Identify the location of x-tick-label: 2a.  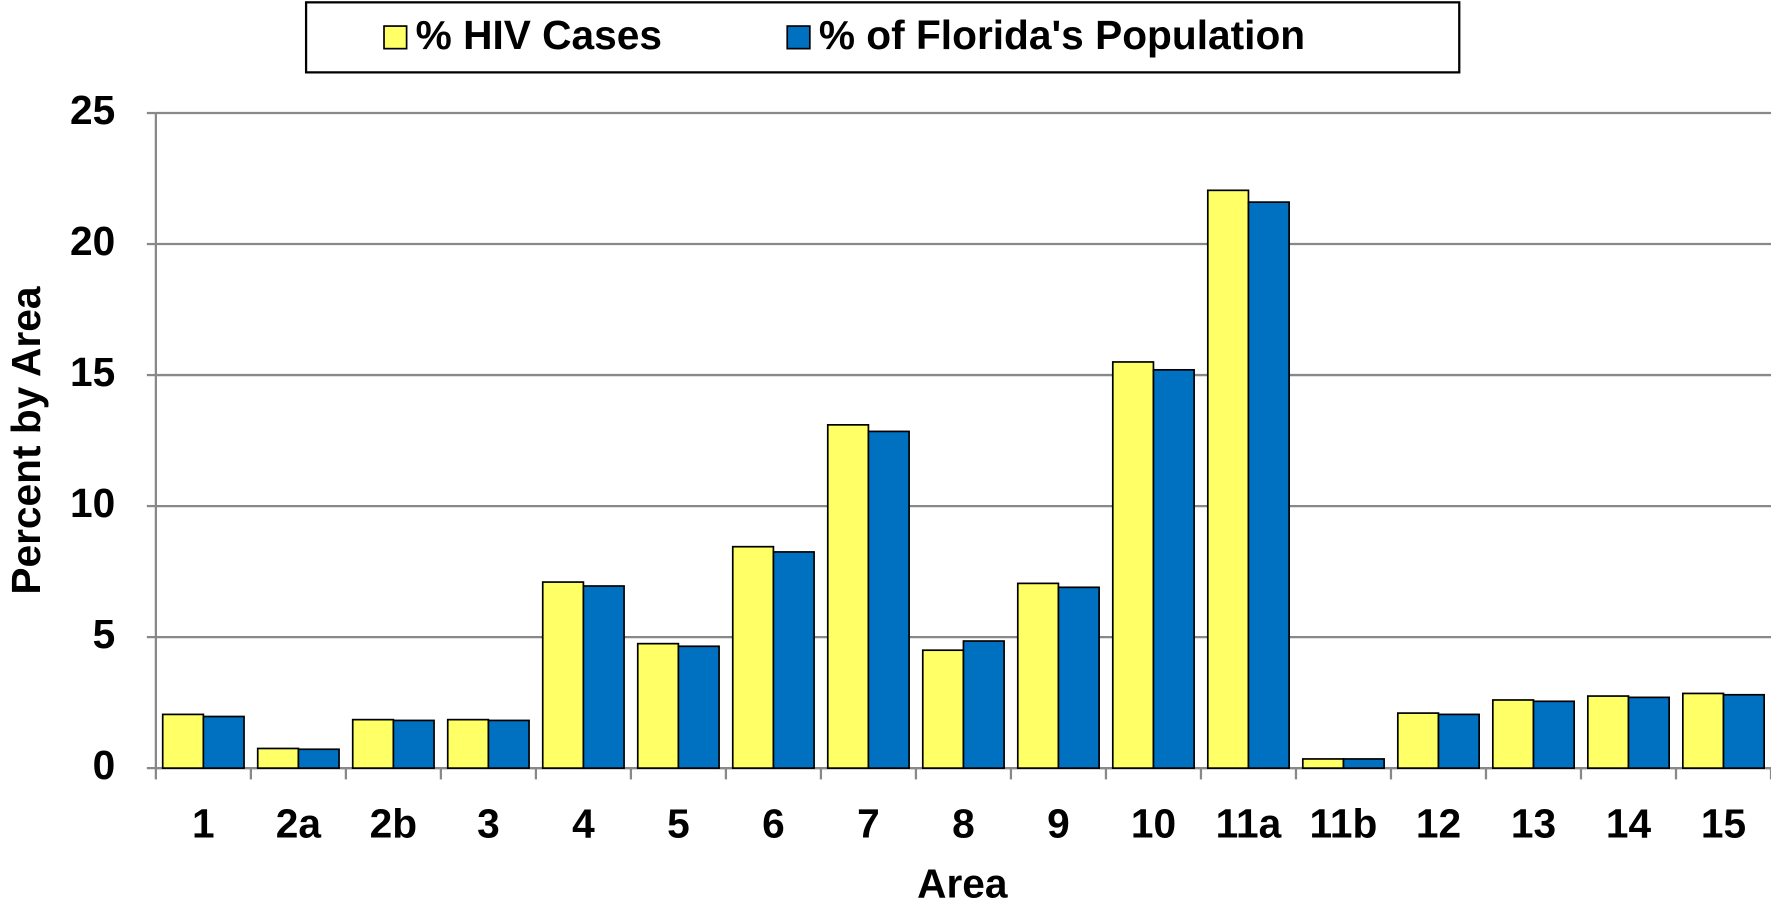
(299, 824).